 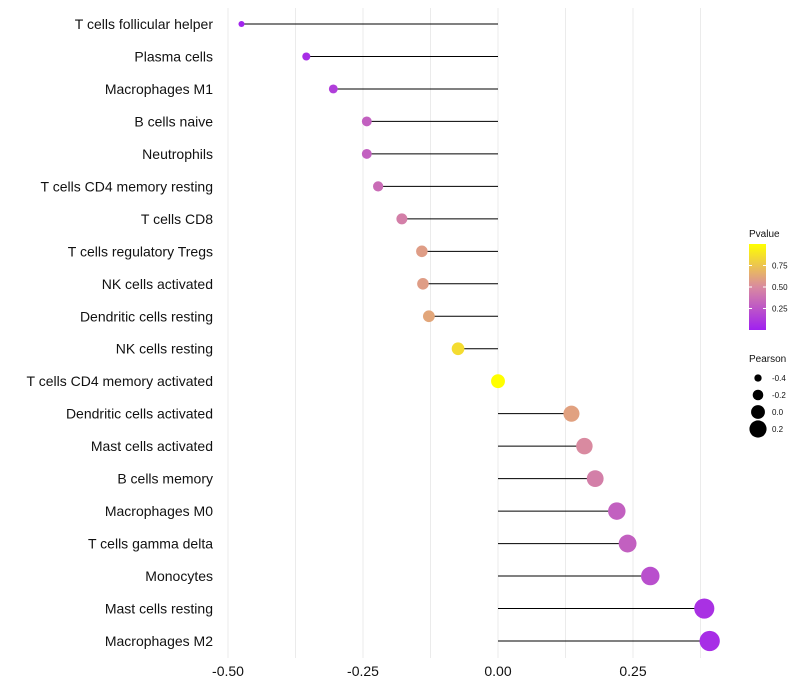 I want to click on category-label: Mast cells resting, so click(x=159, y=609).